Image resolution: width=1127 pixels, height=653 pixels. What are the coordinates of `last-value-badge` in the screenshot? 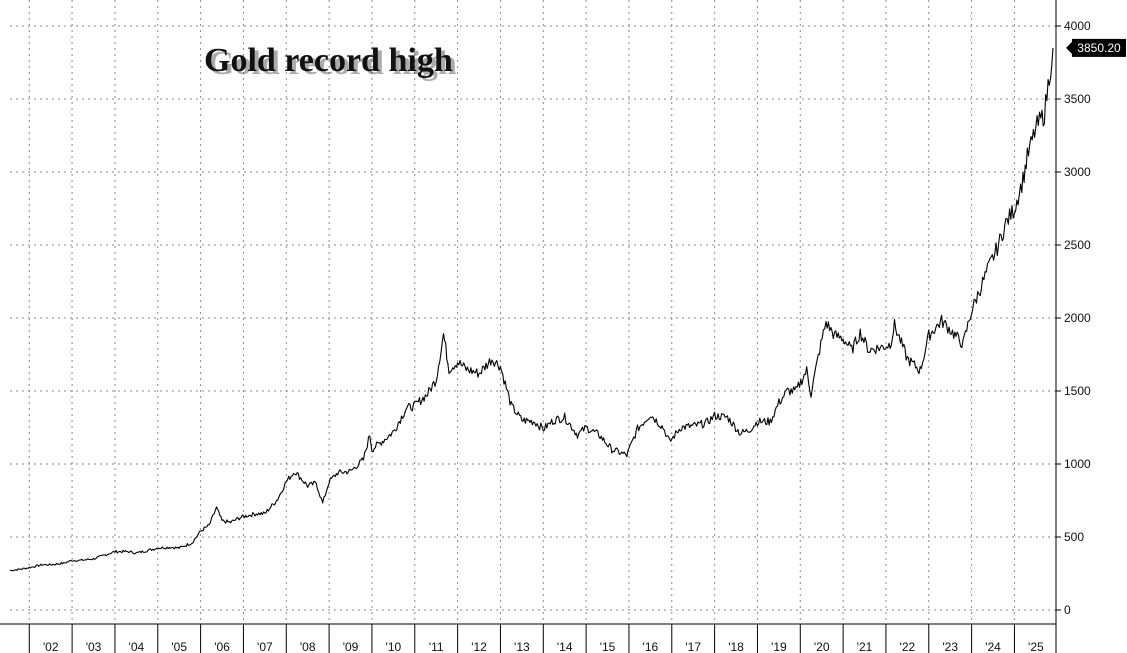 It's located at (1099, 47).